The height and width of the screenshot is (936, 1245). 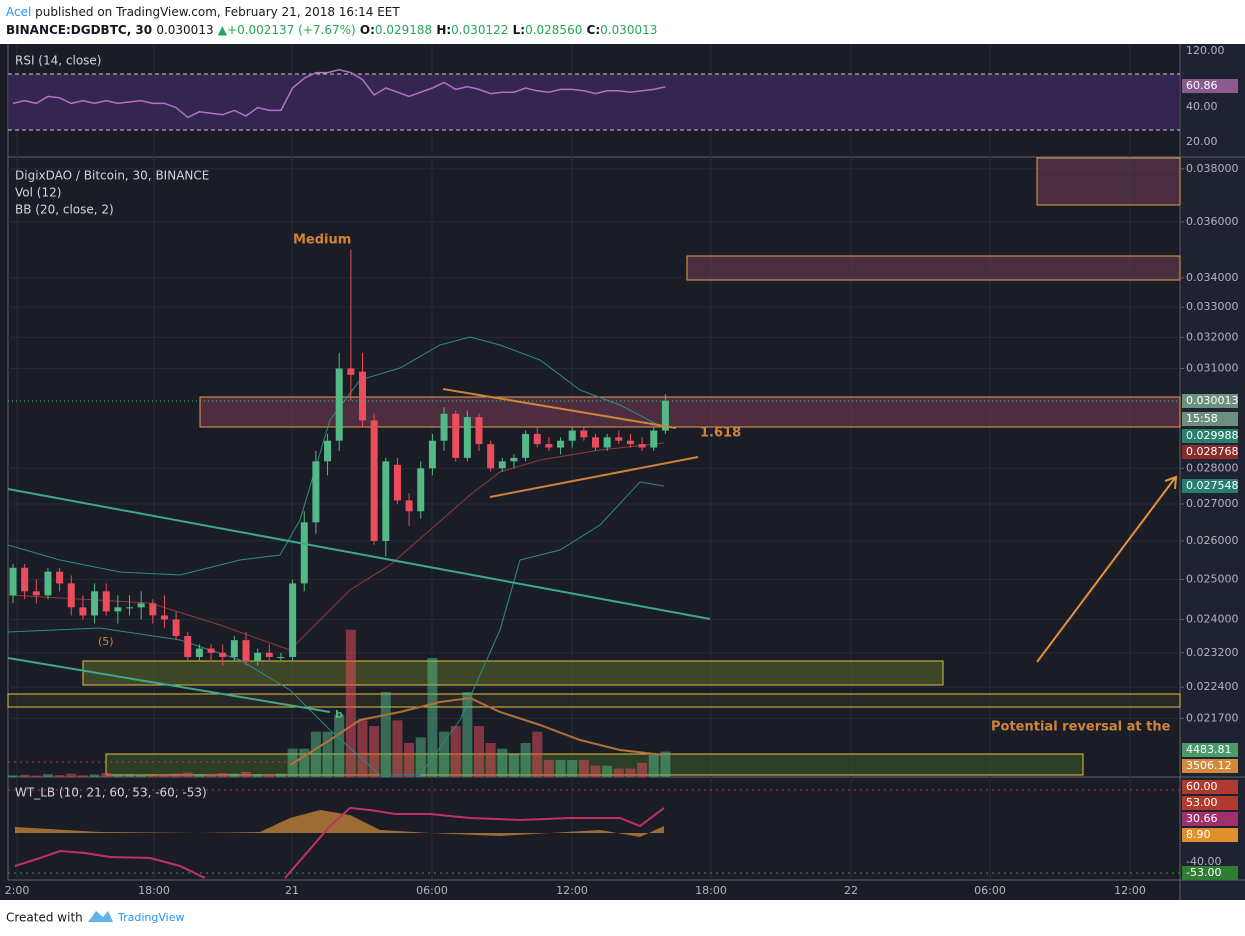 I want to click on x-tick-label: 2:00, so click(x=17, y=890).